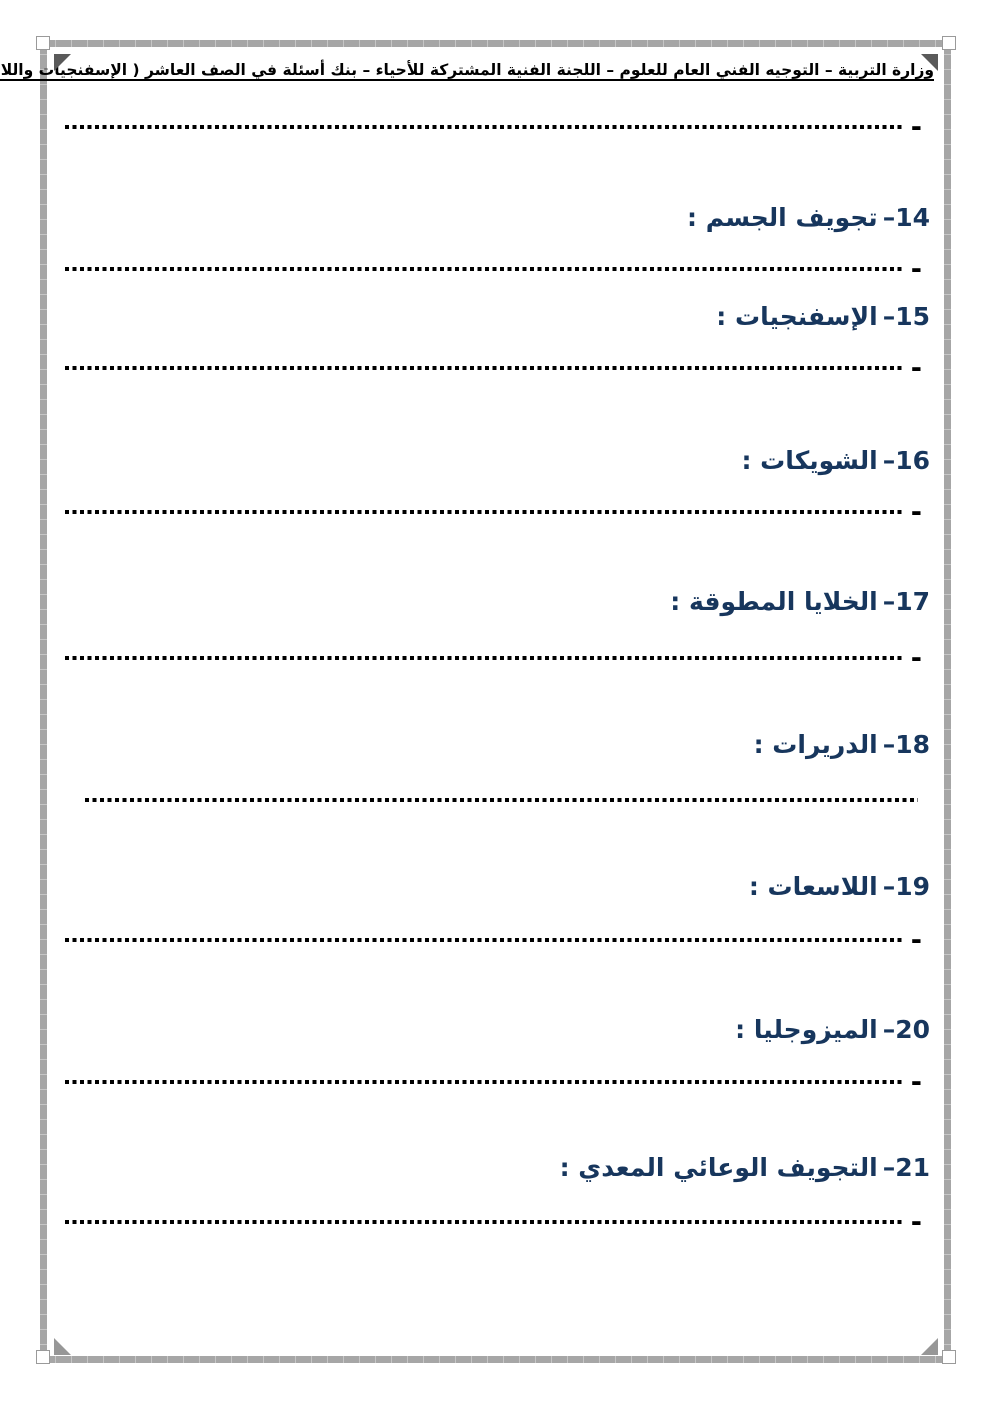 The width and height of the screenshot is (992, 1403). What do you see at coordinates (496, 1359) in the screenshot?
I see `page-border-bottom` at bounding box center [496, 1359].